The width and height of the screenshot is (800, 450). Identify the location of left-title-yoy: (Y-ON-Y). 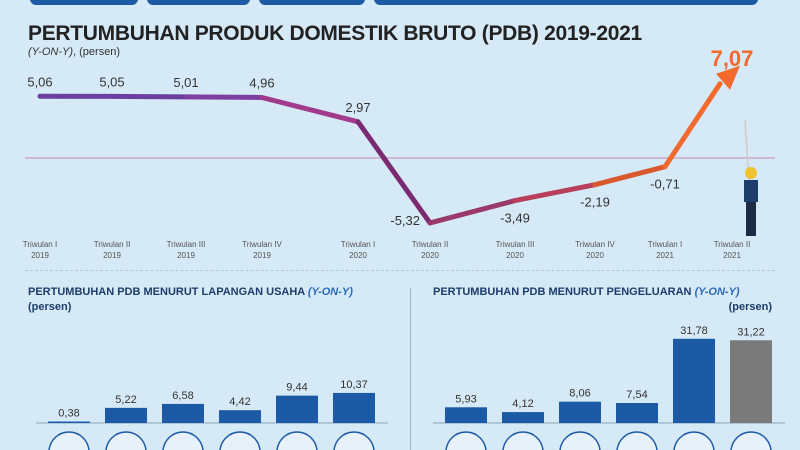
(330, 292).